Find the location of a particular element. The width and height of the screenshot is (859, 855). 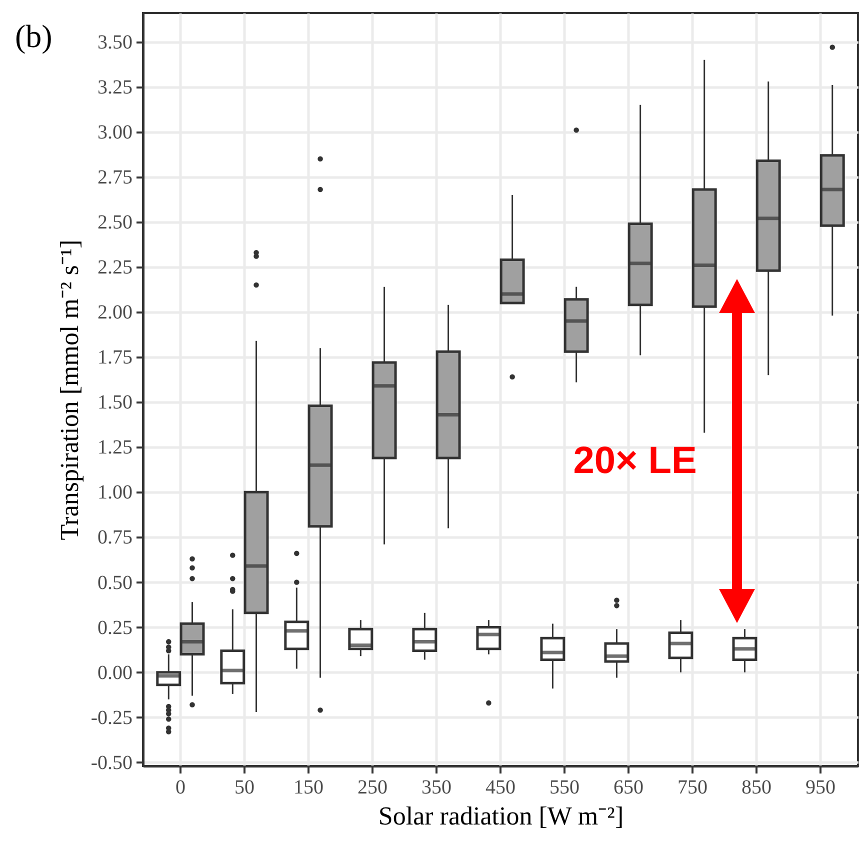

y-tick-label: 3.00 is located at coordinates (115, 132).